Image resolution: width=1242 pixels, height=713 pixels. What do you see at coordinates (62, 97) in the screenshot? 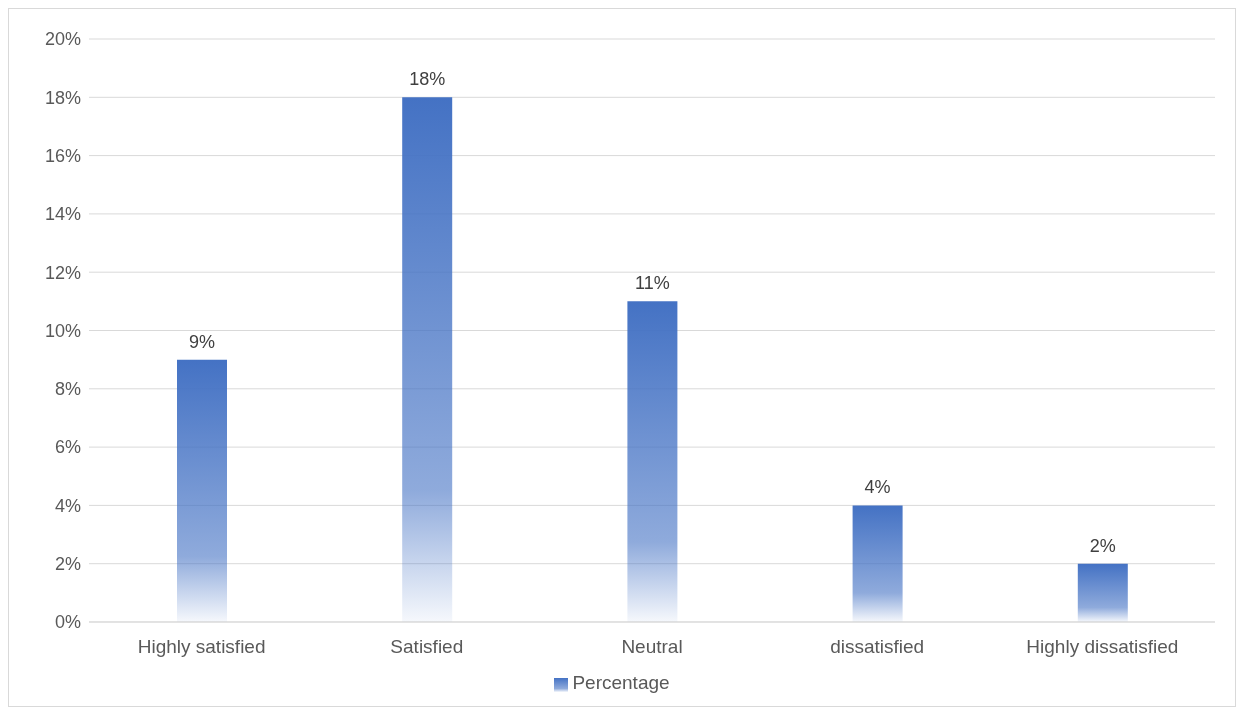
I see `y-tick-label: 18%` at bounding box center [62, 97].